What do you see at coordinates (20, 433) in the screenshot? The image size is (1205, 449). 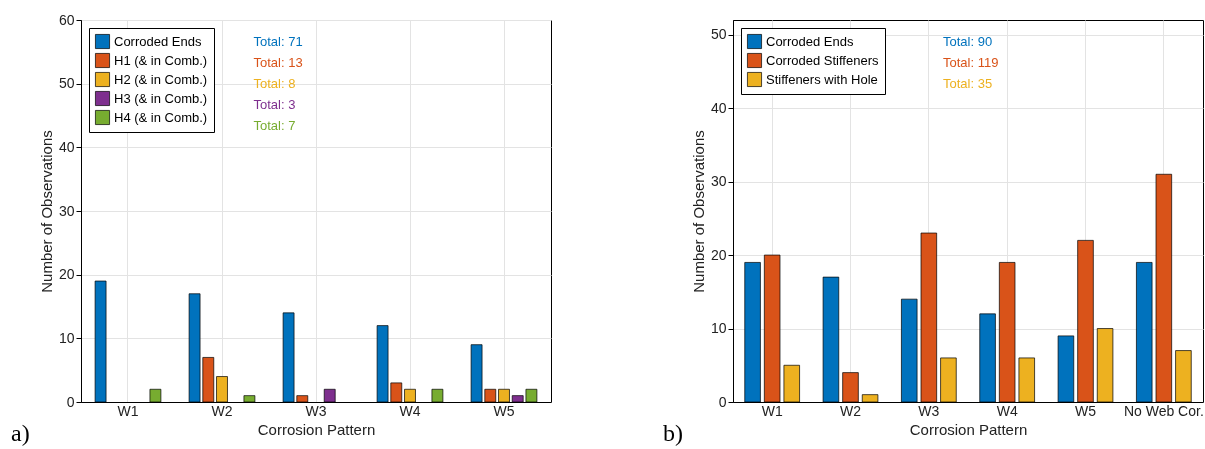 I see `text: a)` at bounding box center [20, 433].